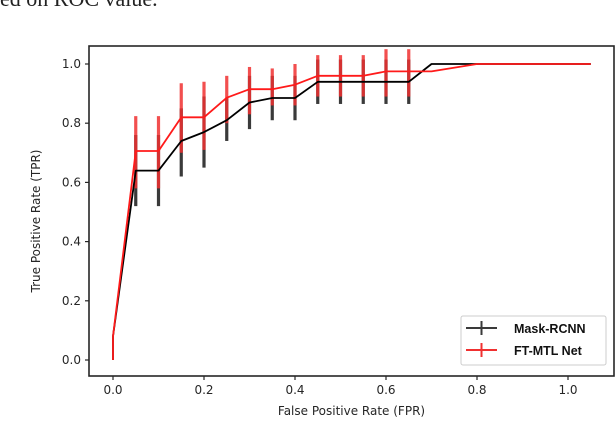 This screenshot has height=426, width=616. I want to click on y-tick-label: 0.0, so click(71, 360).